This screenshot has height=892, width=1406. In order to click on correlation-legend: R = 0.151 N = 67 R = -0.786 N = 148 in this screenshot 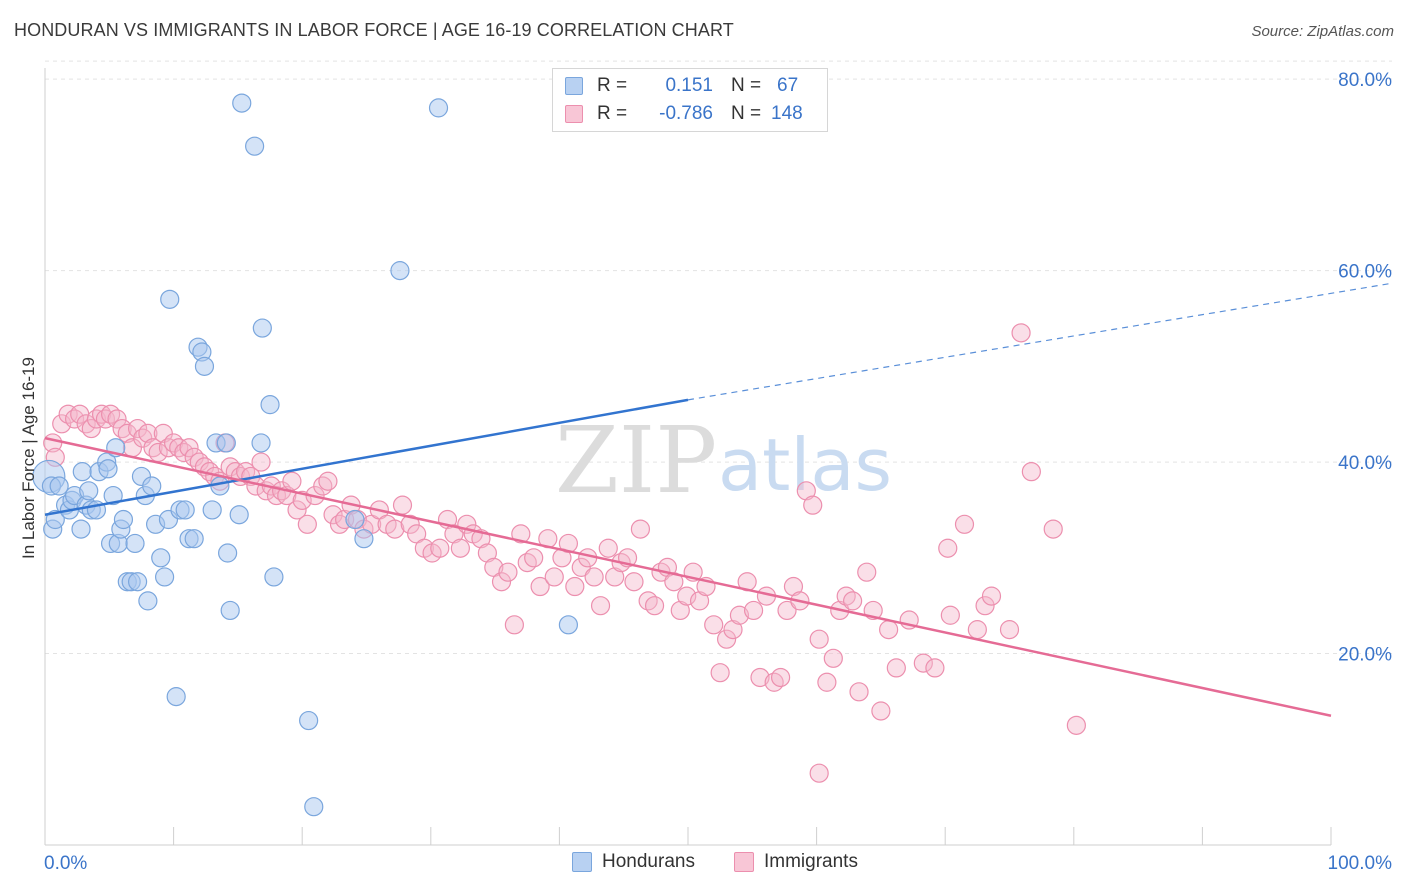, I will do `click(690, 100)`.